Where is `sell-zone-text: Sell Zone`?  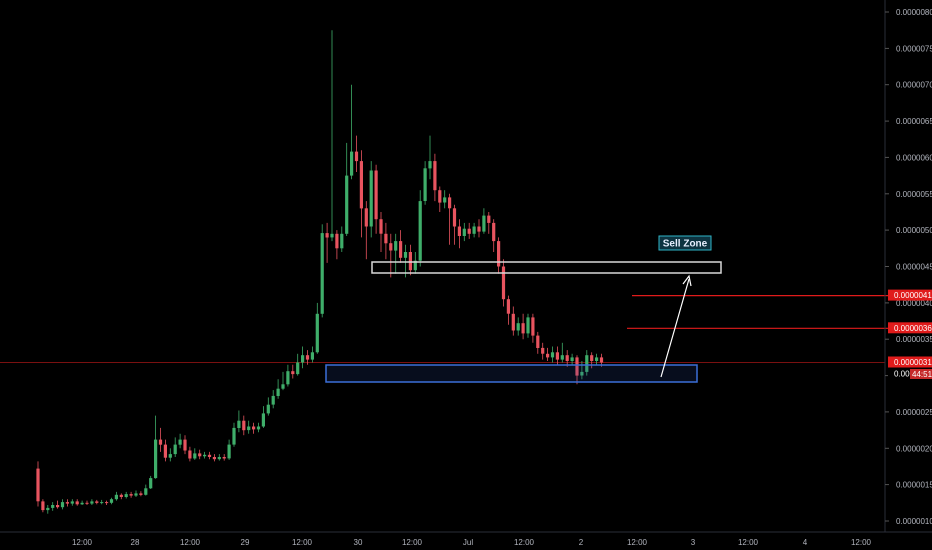 sell-zone-text: Sell Zone is located at coordinates (685, 244).